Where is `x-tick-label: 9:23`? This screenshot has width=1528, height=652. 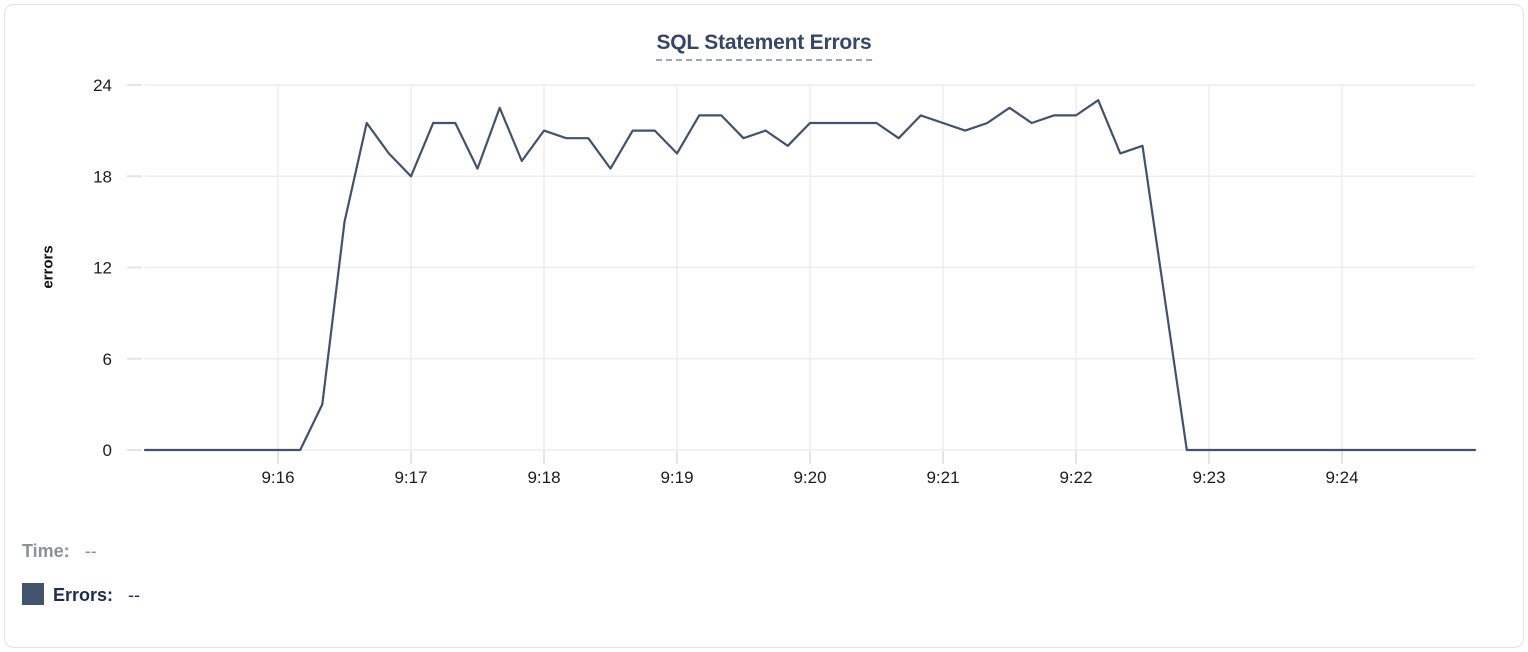
x-tick-label: 9:23 is located at coordinates (1208, 477).